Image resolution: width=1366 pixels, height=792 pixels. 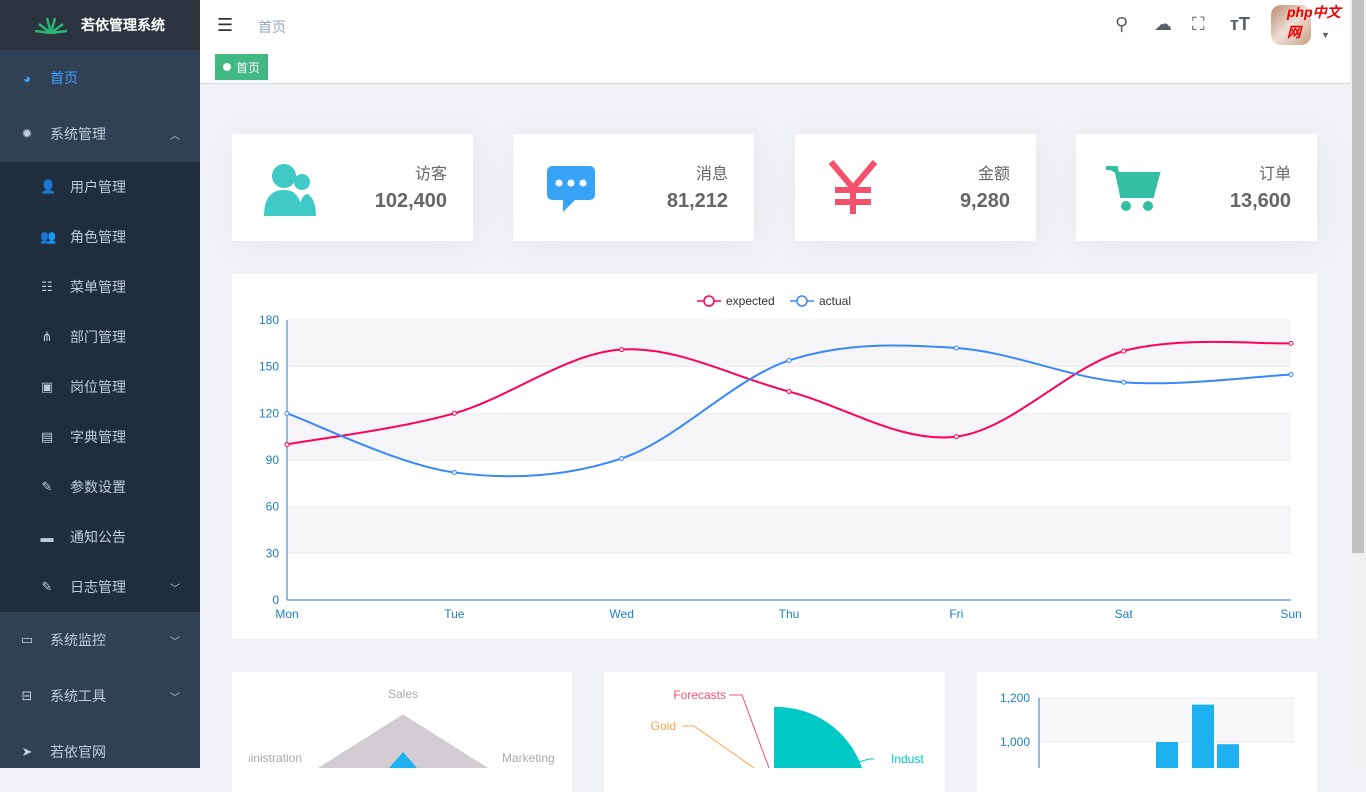 What do you see at coordinates (27, 639) in the screenshot?
I see `monitor-icon: ▭` at bounding box center [27, 639].